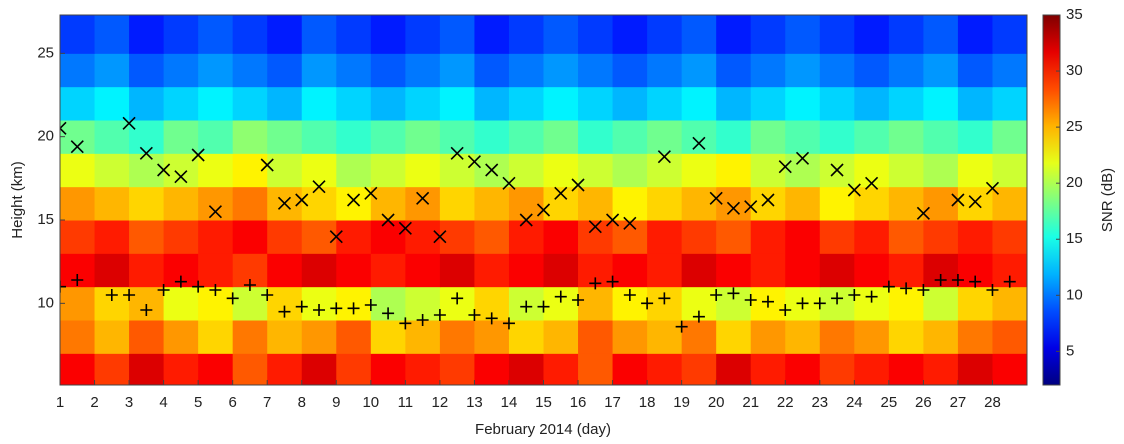 Image resolution: width=1124 pixels, height=444 pixels. Describe the element at coordinates (440, 402) in the screenshot. I see `x-tick-label: 12` at that location.